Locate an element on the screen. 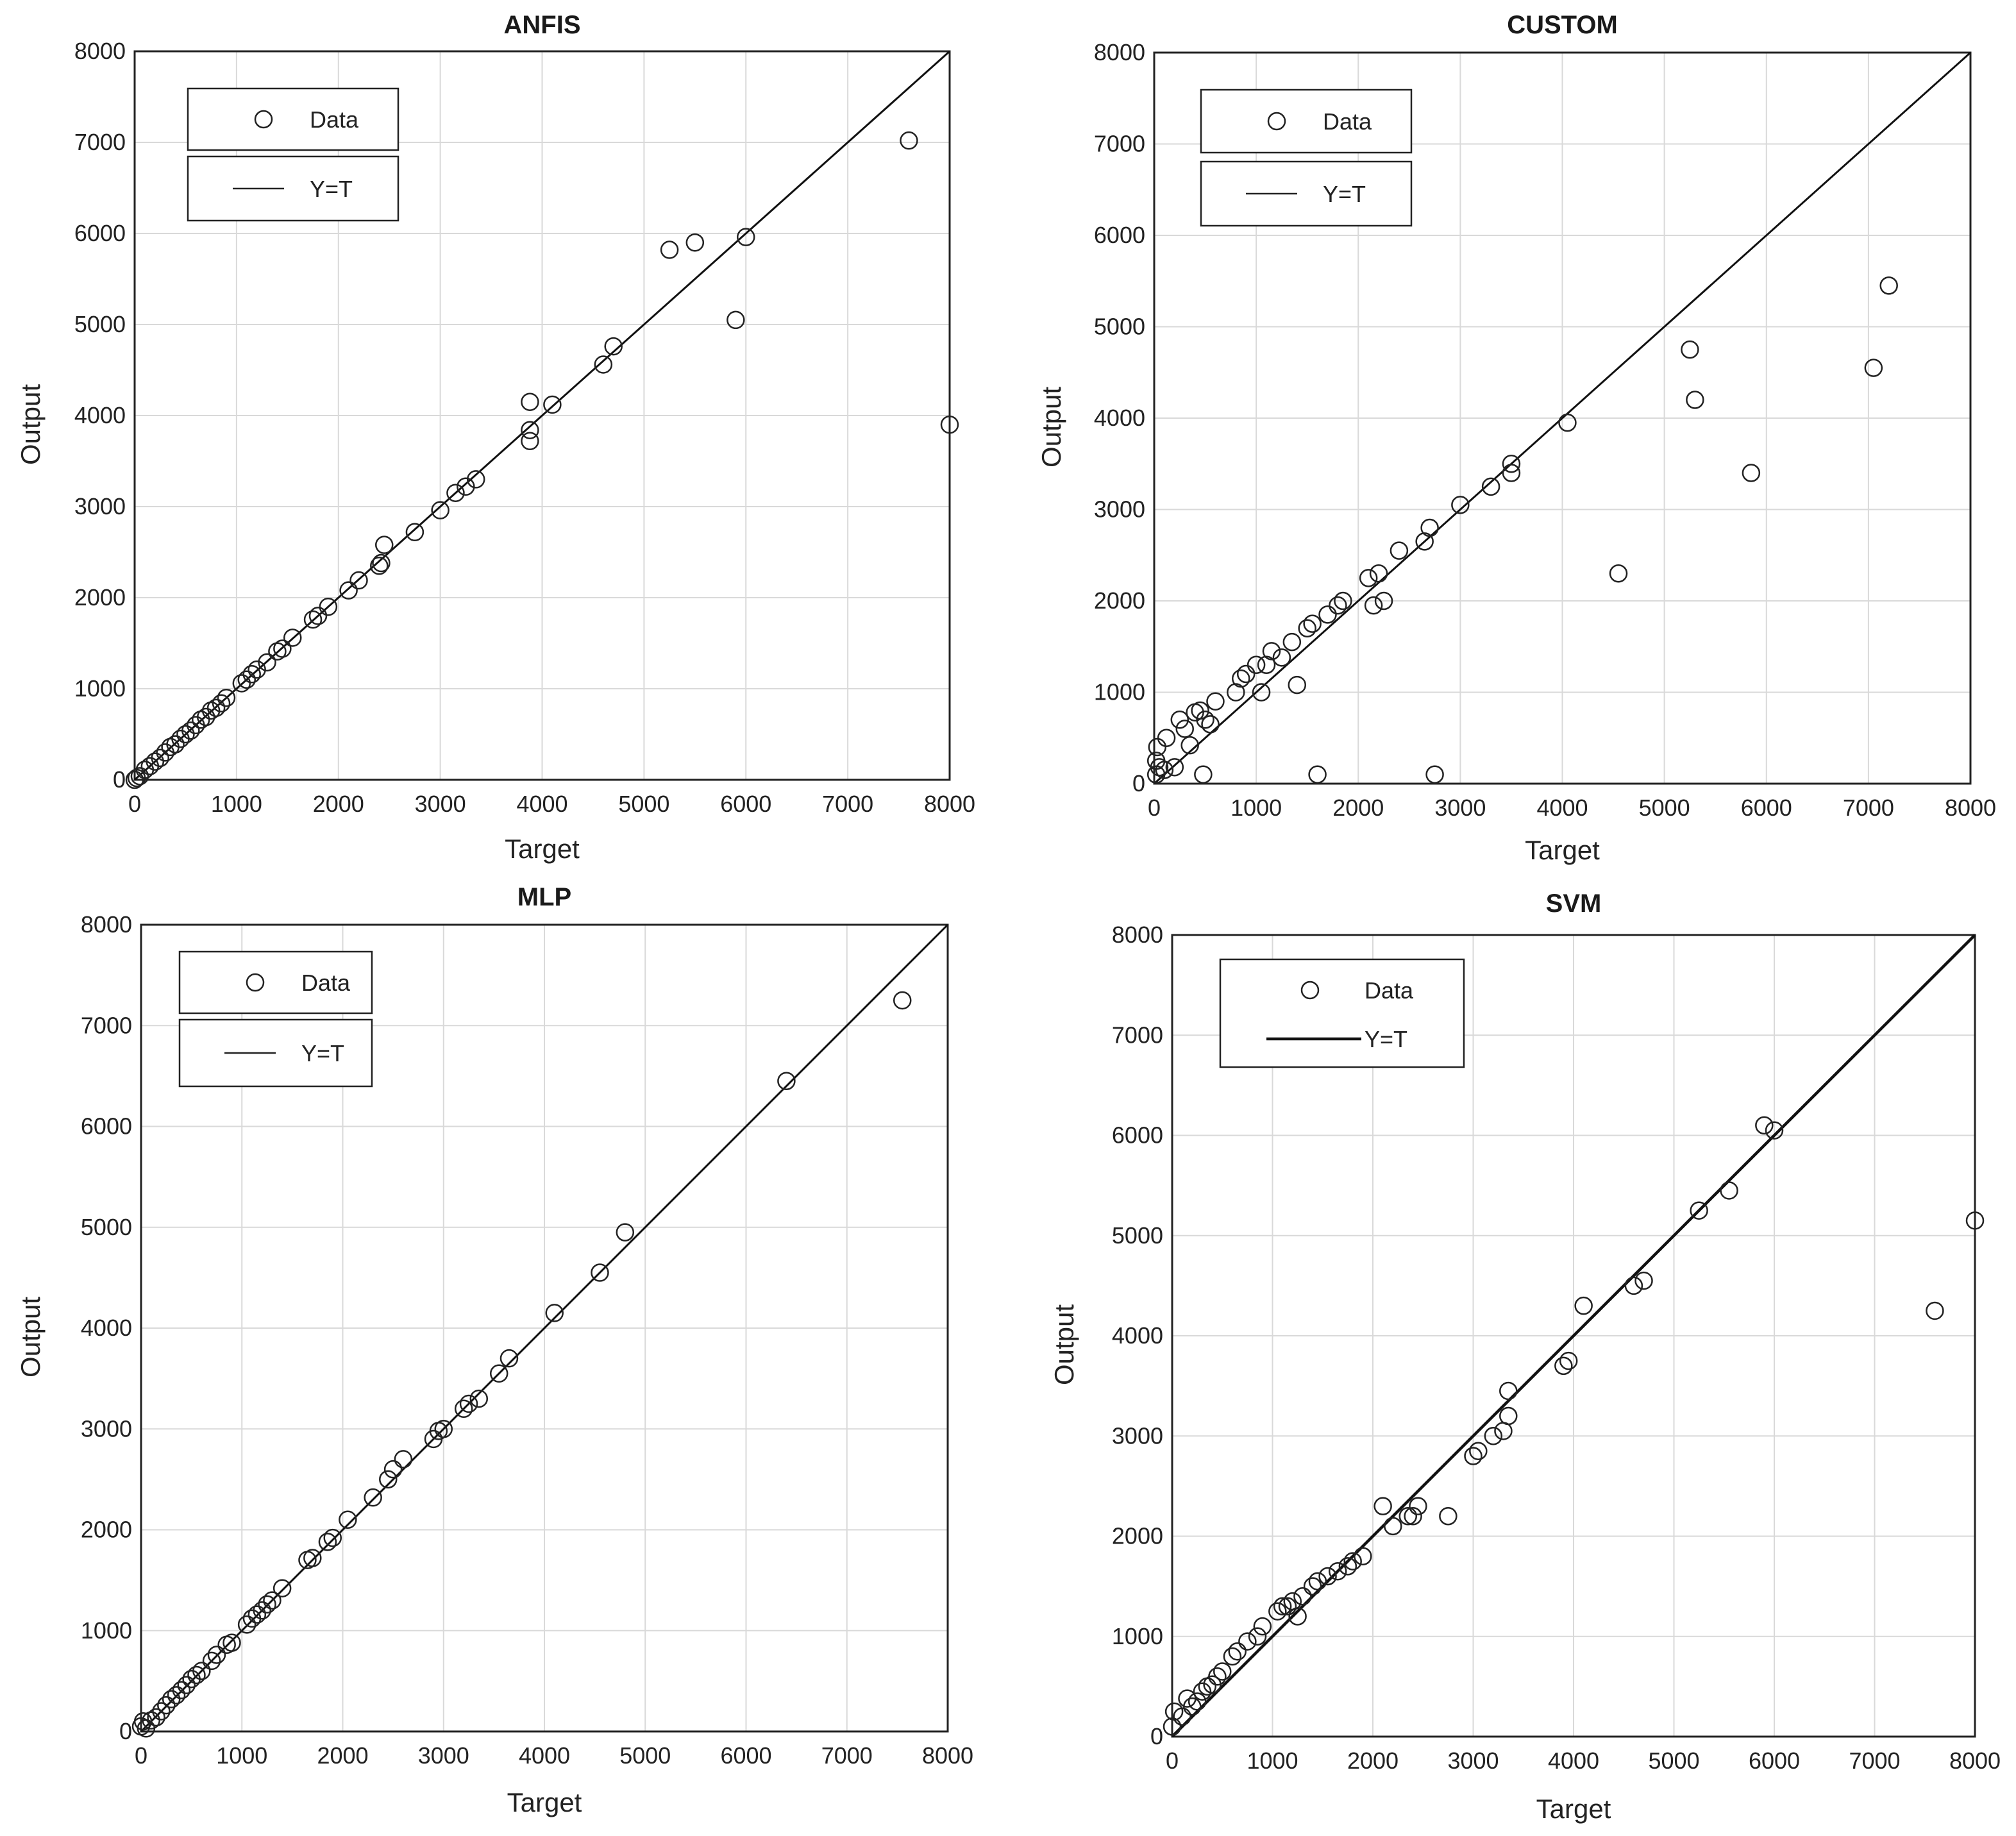 This screenshot has width=2016, height=1836. y-tick-label: 1000 is located at coordinates (106, 1630).